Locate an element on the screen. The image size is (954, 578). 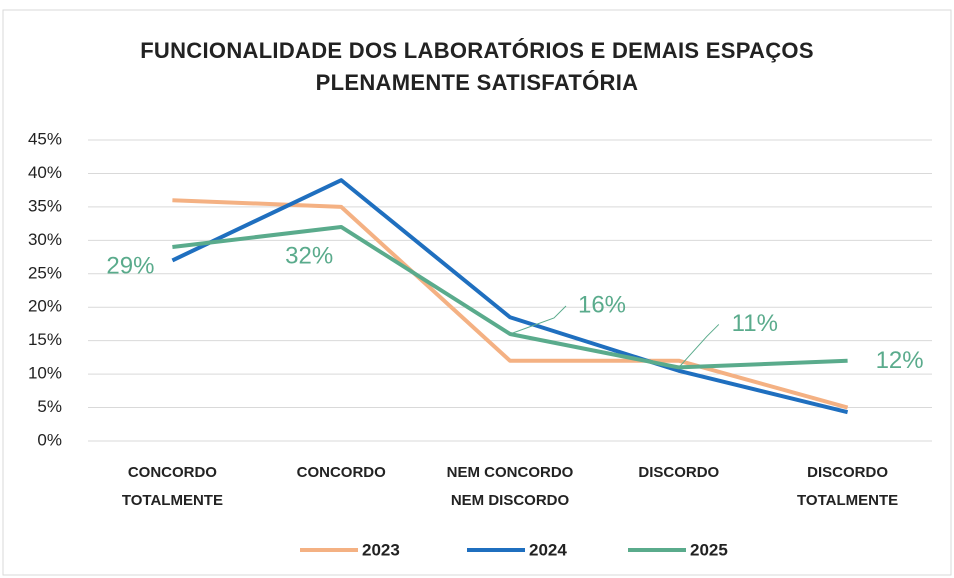
legend-label: 2025 is located at coordinates (709, 549).